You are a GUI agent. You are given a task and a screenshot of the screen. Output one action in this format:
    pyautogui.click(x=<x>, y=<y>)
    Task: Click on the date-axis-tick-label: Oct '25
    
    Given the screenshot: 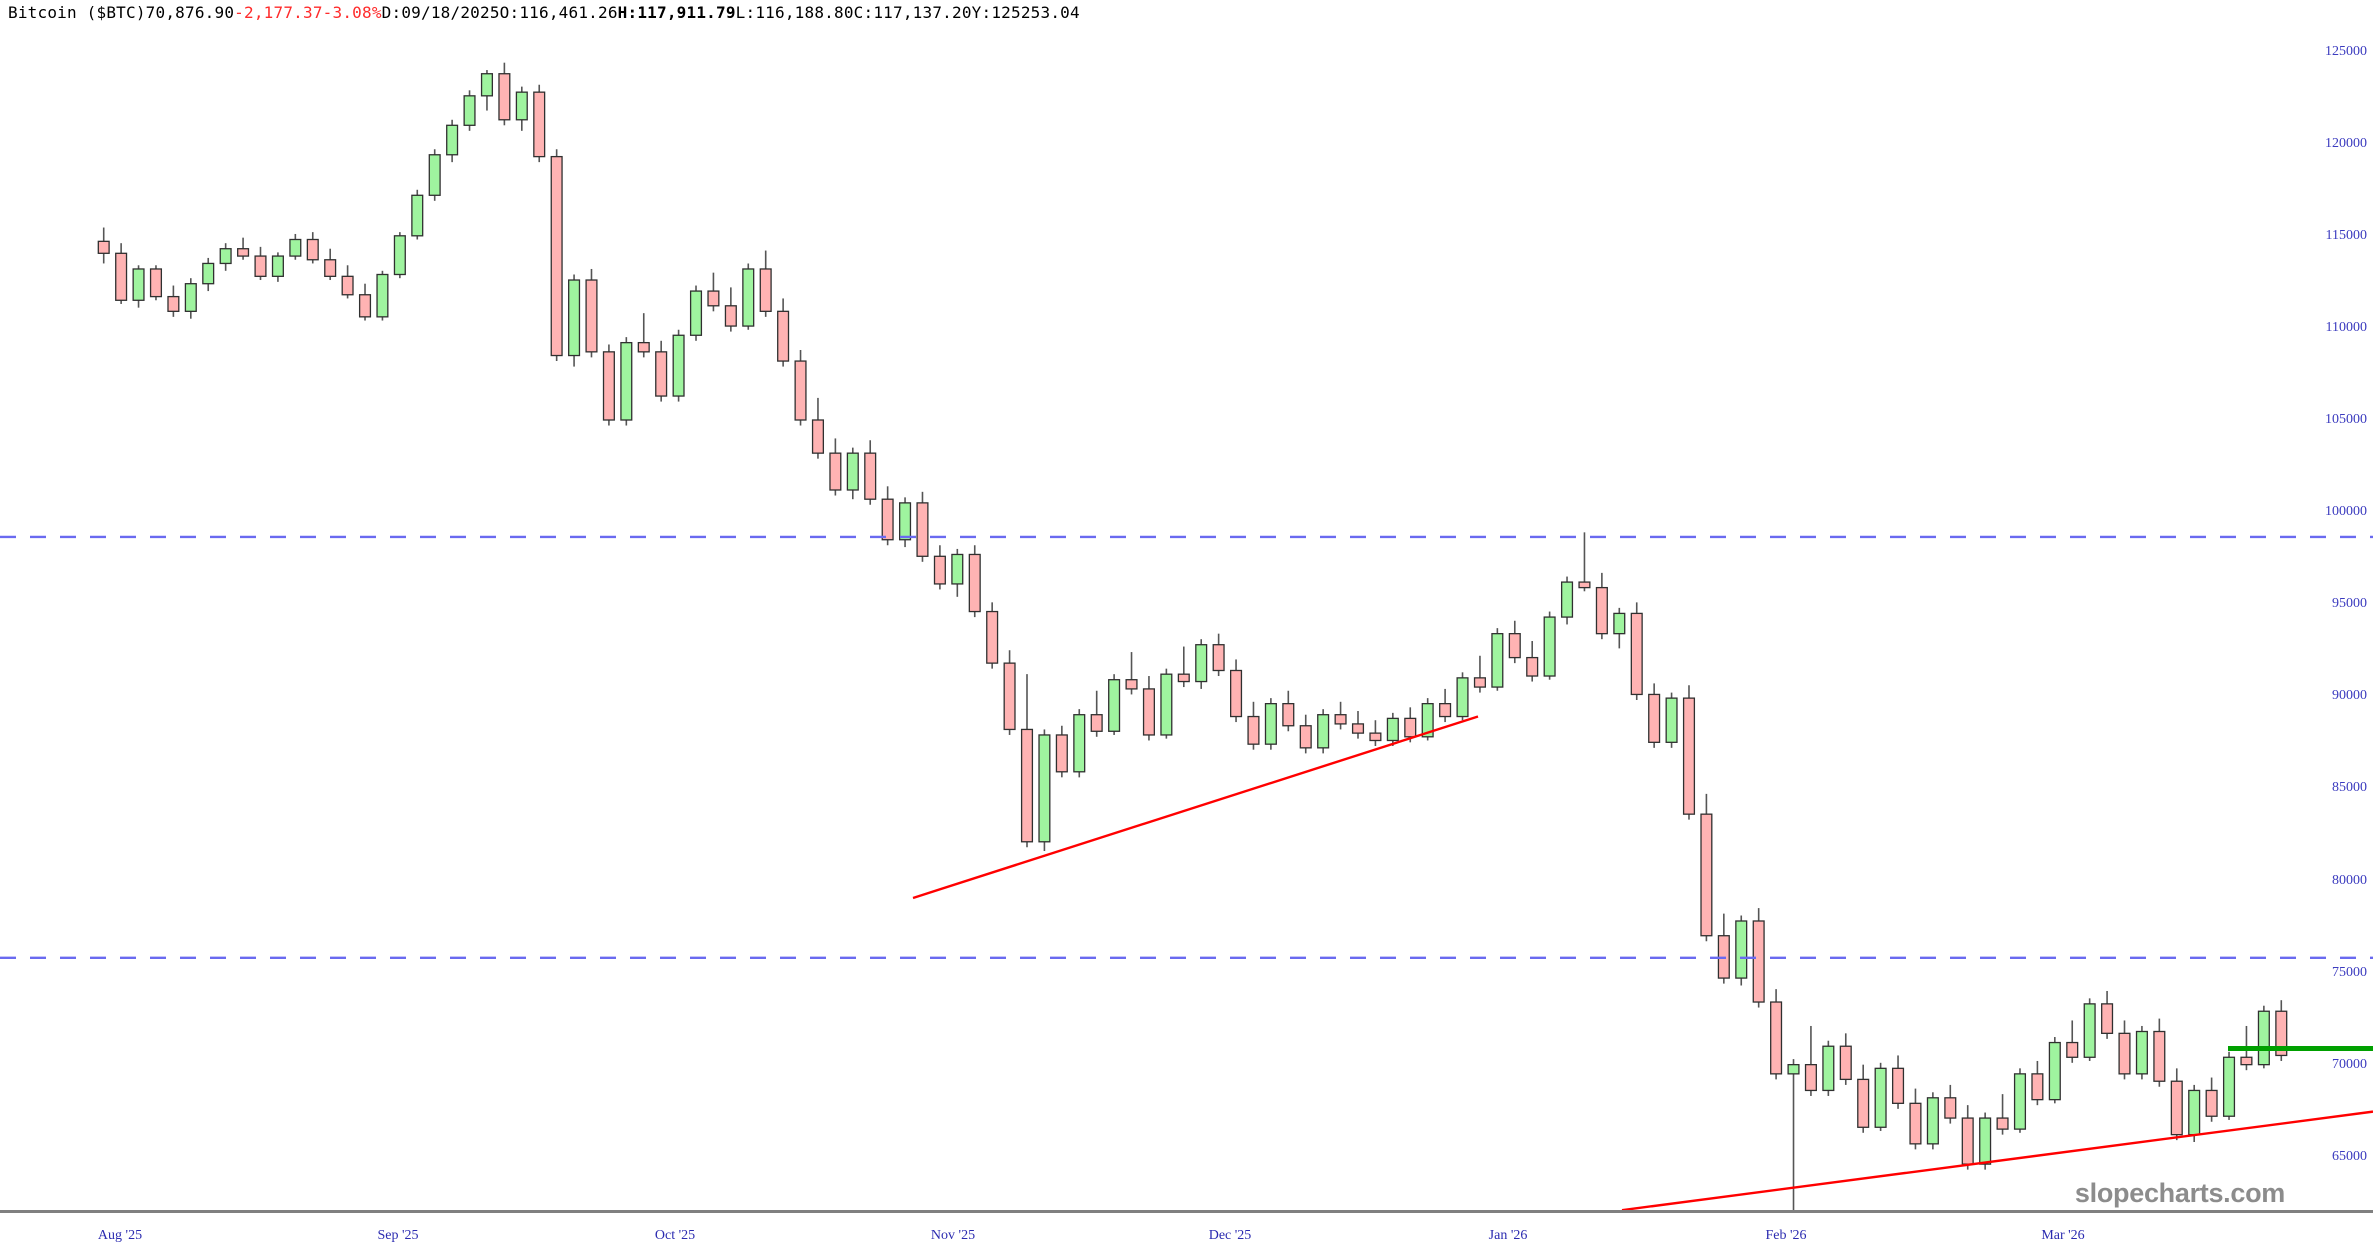 What is the action you would take?
    pyautogui.click(x=675, y=1235)
    